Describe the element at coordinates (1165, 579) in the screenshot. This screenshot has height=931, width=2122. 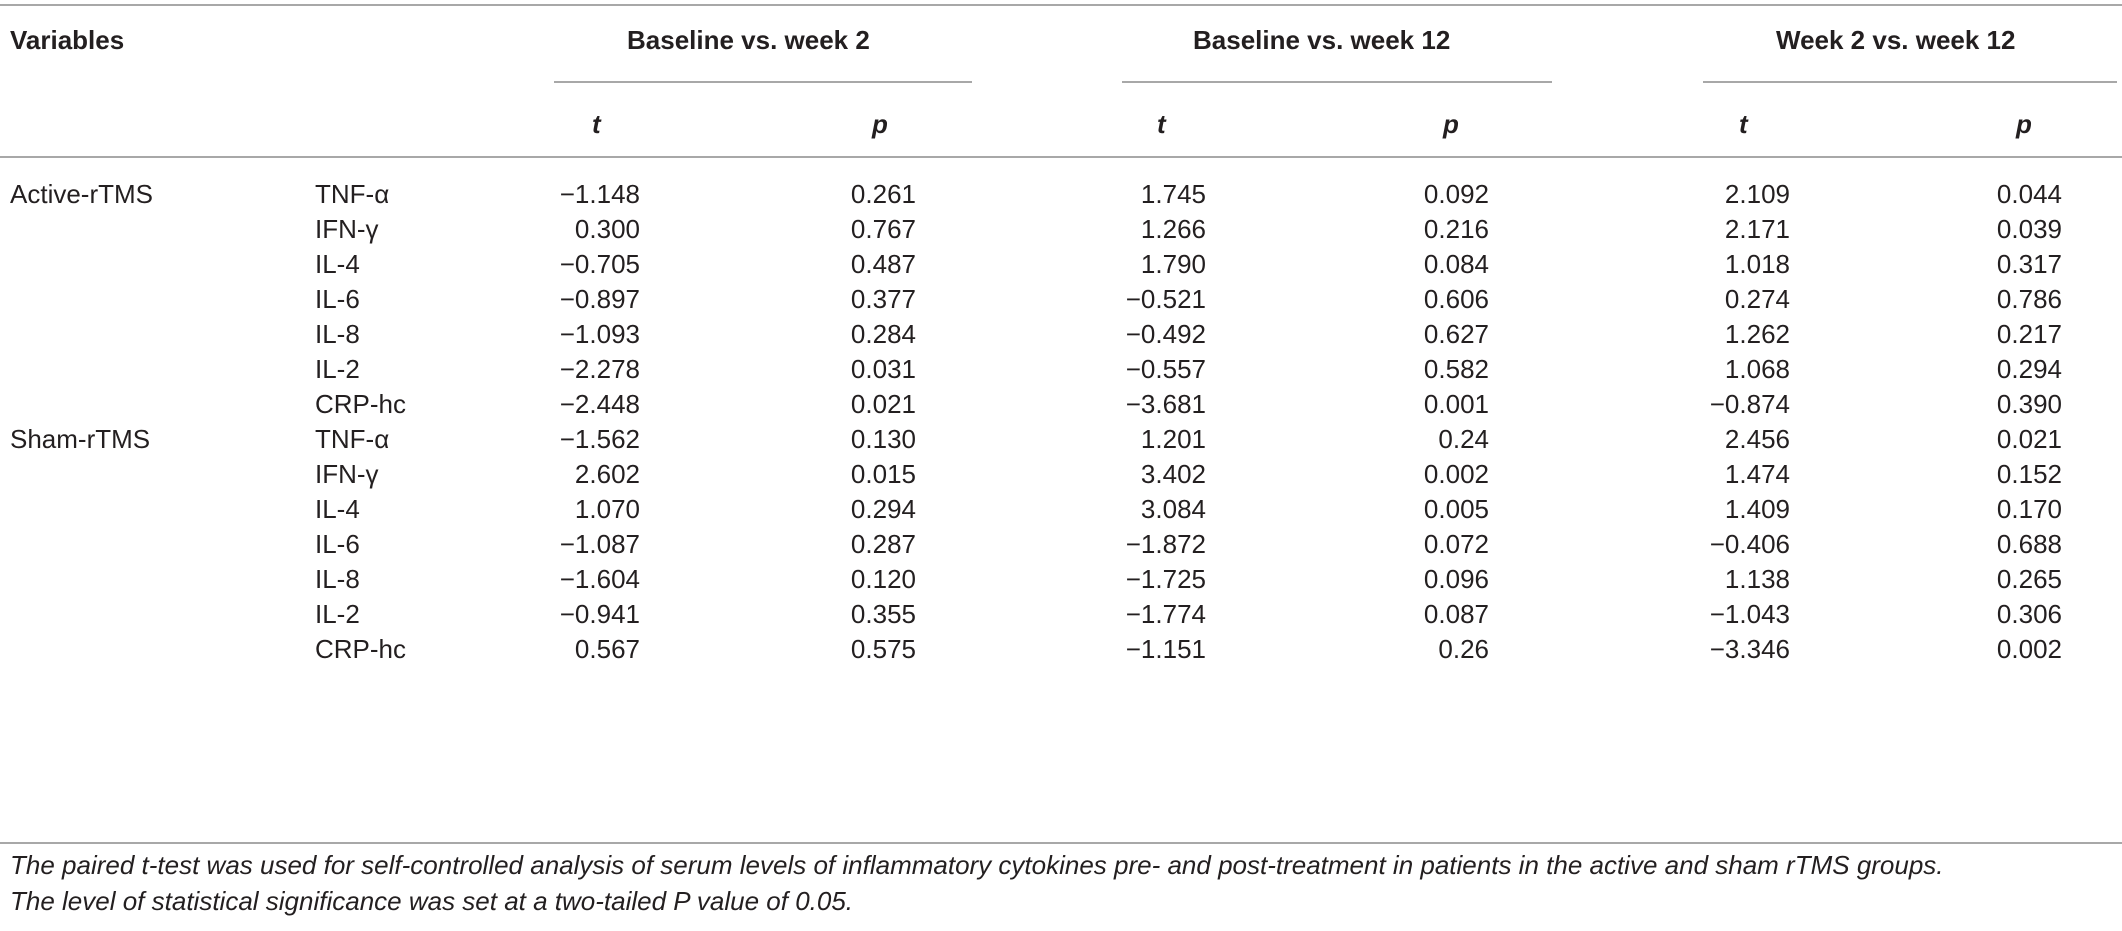
I see `cell-t-baseline-week12: −1.725` at that location.